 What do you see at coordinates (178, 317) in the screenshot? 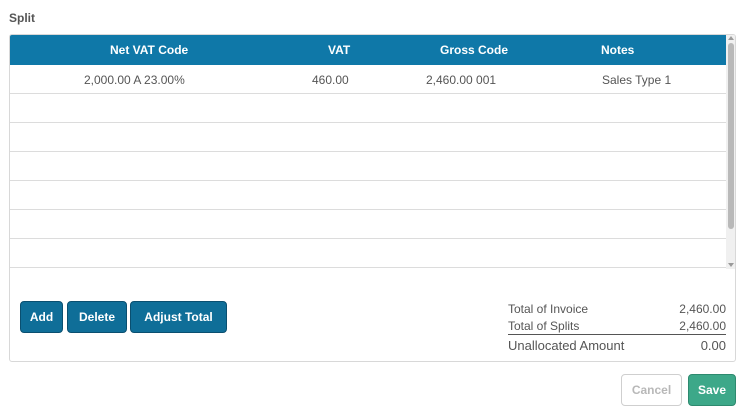
I see `adjust-total-button: Adjust Total` at bounding box center [178, 317].